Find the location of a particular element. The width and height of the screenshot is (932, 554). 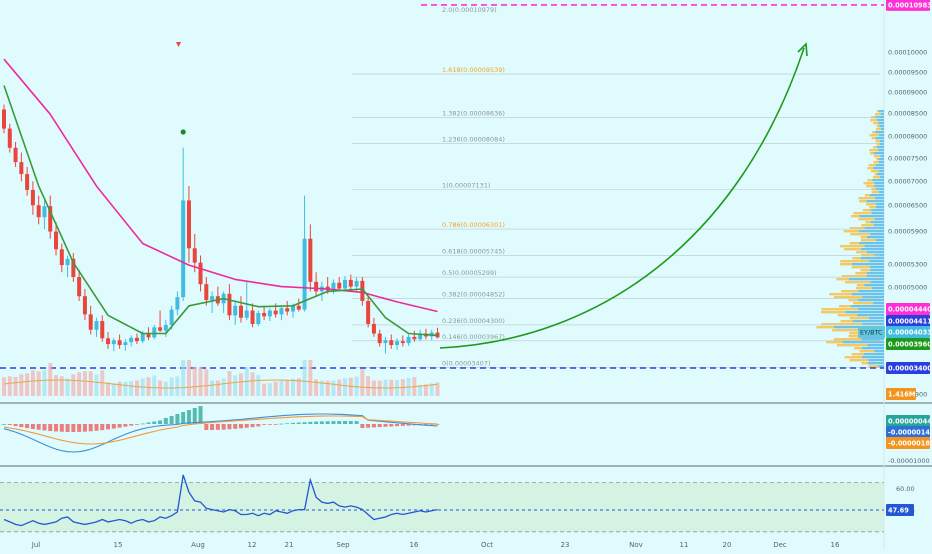

rsi-band is located at coordinates (442, 507).